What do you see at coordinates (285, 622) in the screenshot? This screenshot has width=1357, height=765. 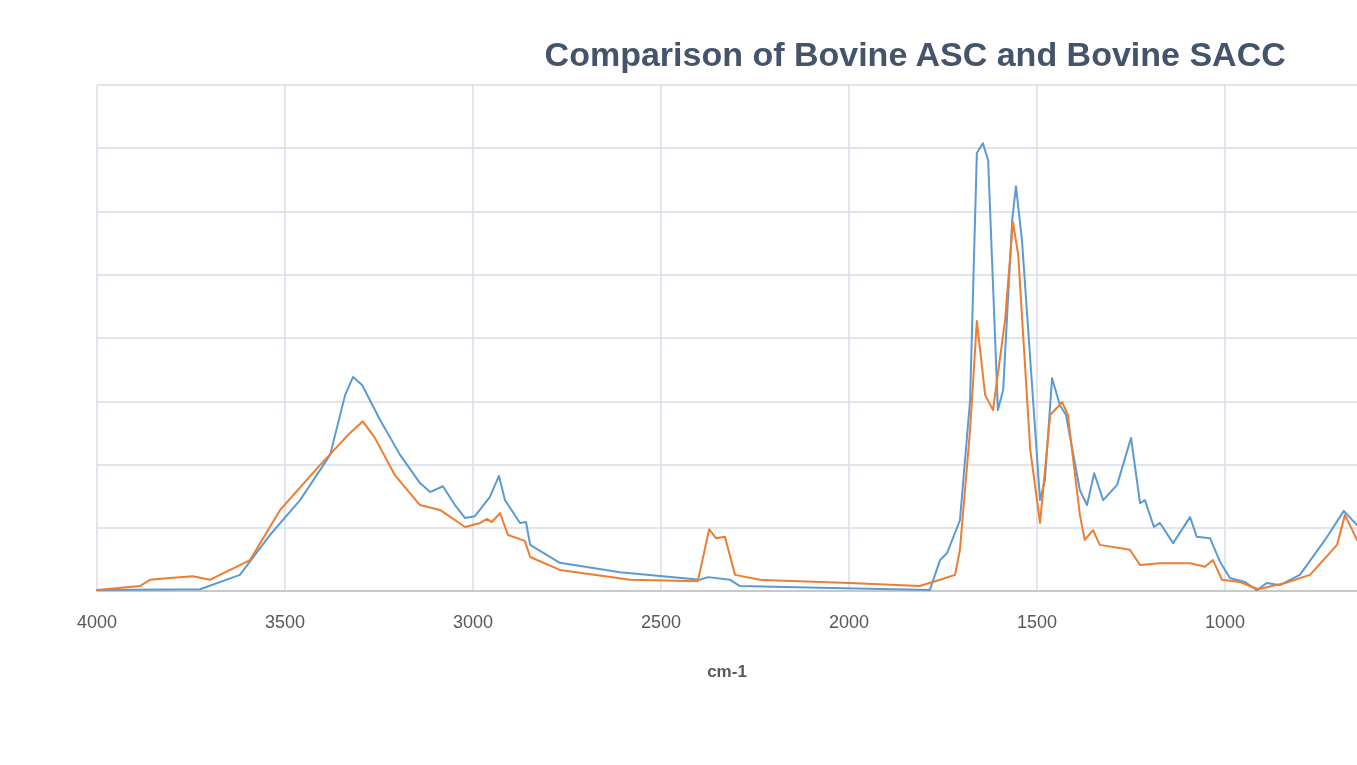 I see `x-tick-label: 3500` at bounding box center [285, 622].